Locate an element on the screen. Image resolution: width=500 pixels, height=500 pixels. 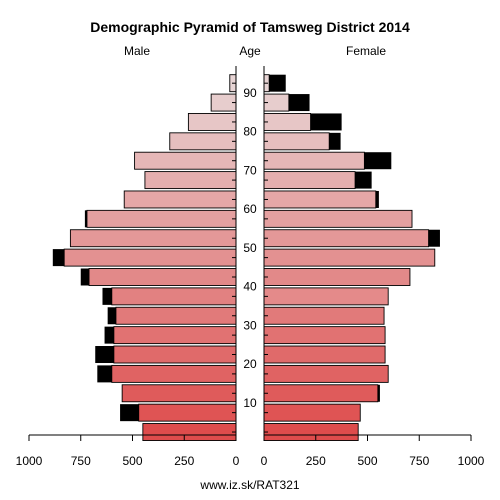
age-tick-label: 50 is located at coordinates (250, 248).